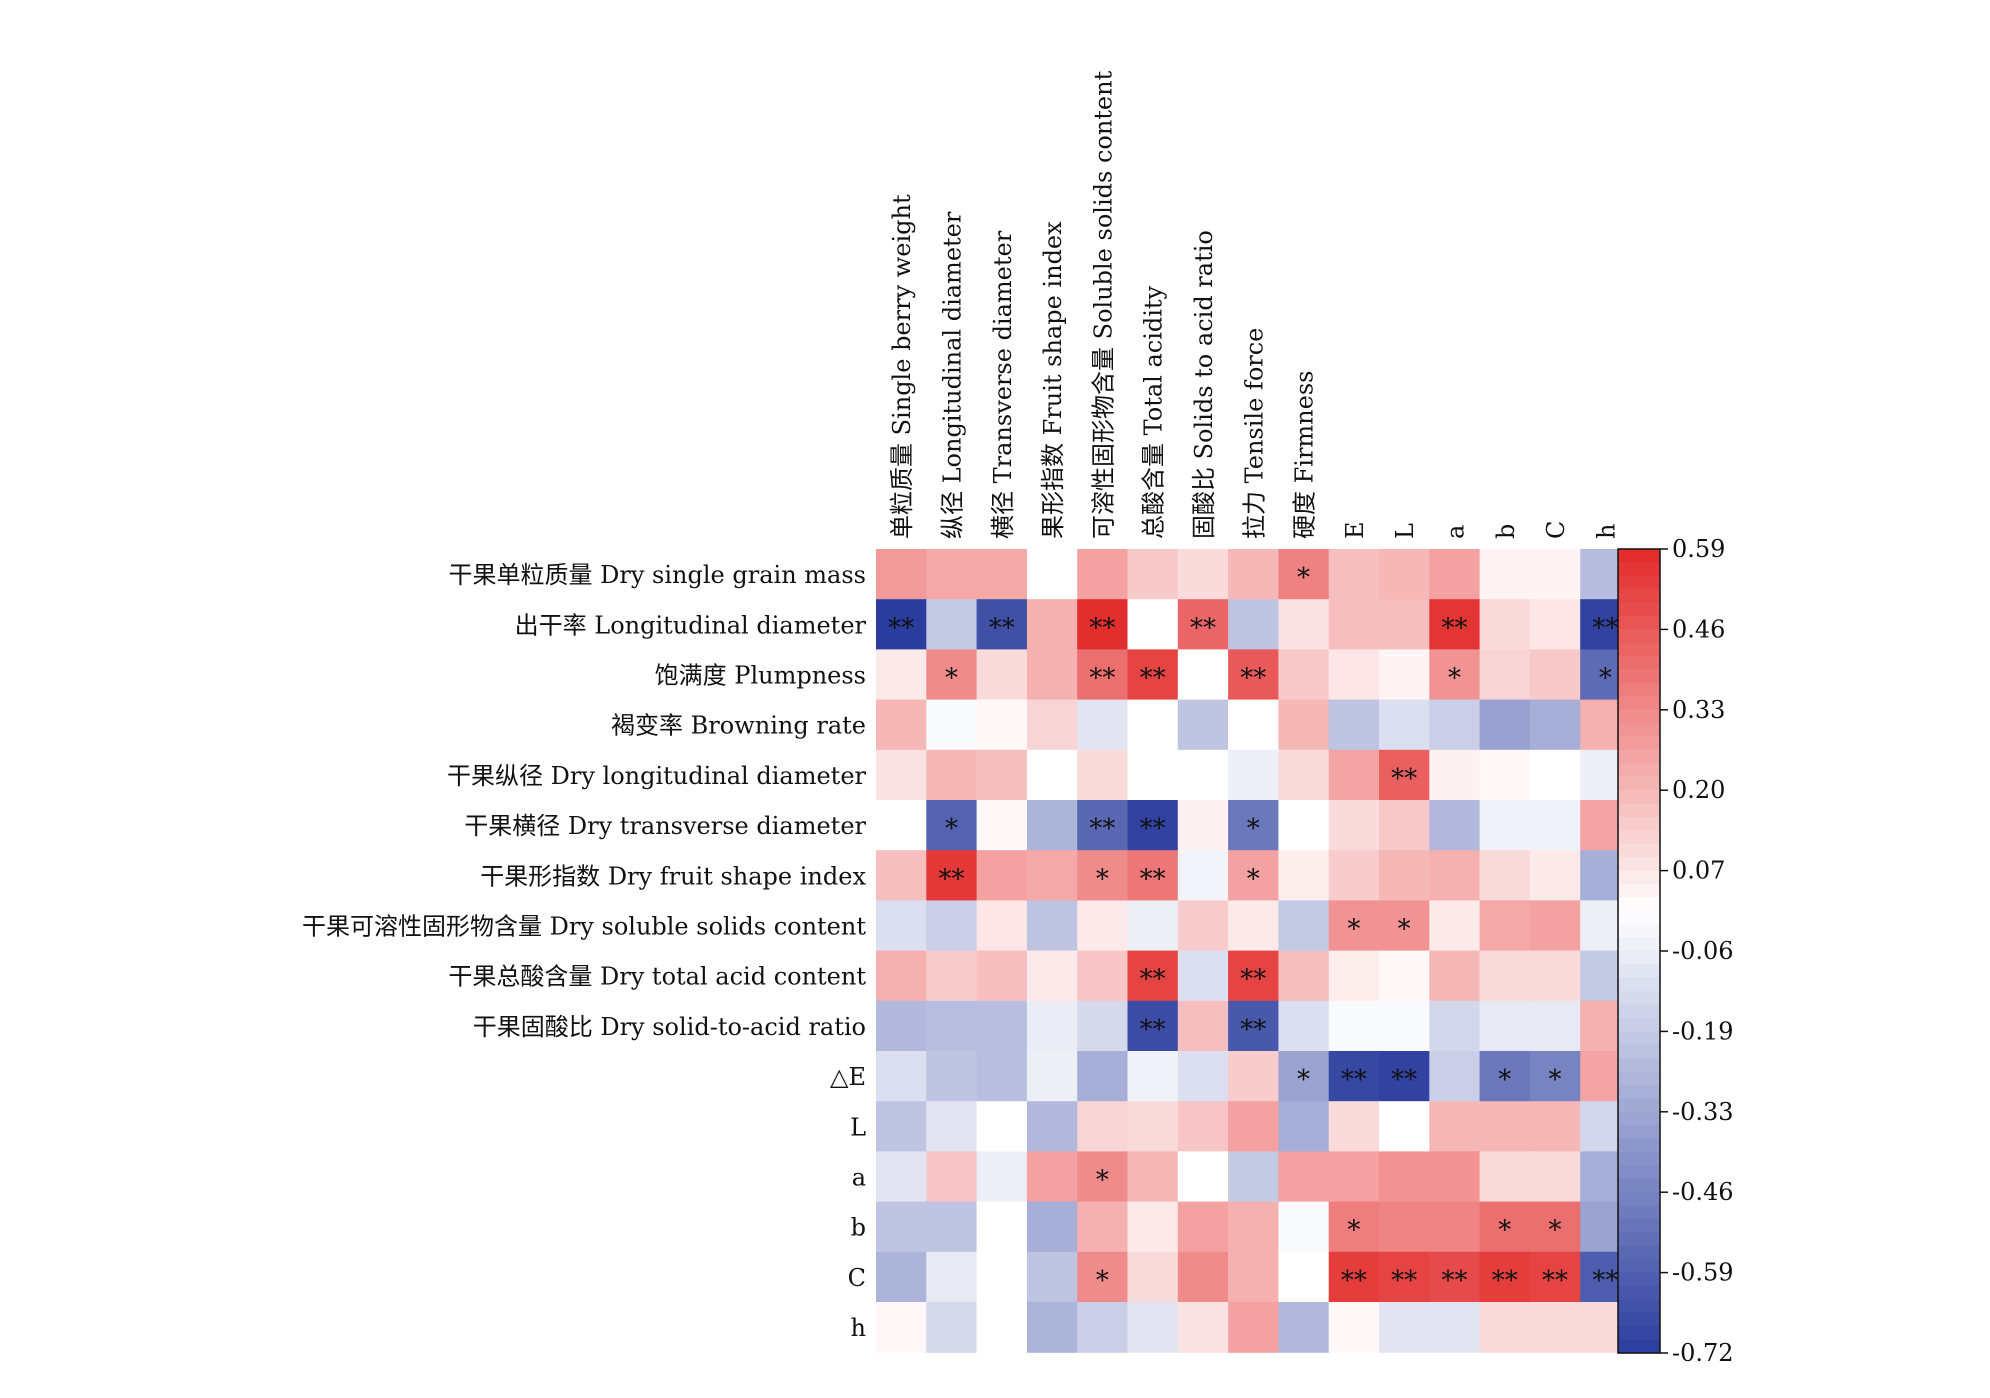 The width and height of the screenshot is (1990, 1398). Describe the element at coordinates (1703, 1353) in the screenshot. I see `colorbar-tick-label: -0.72` at that location.